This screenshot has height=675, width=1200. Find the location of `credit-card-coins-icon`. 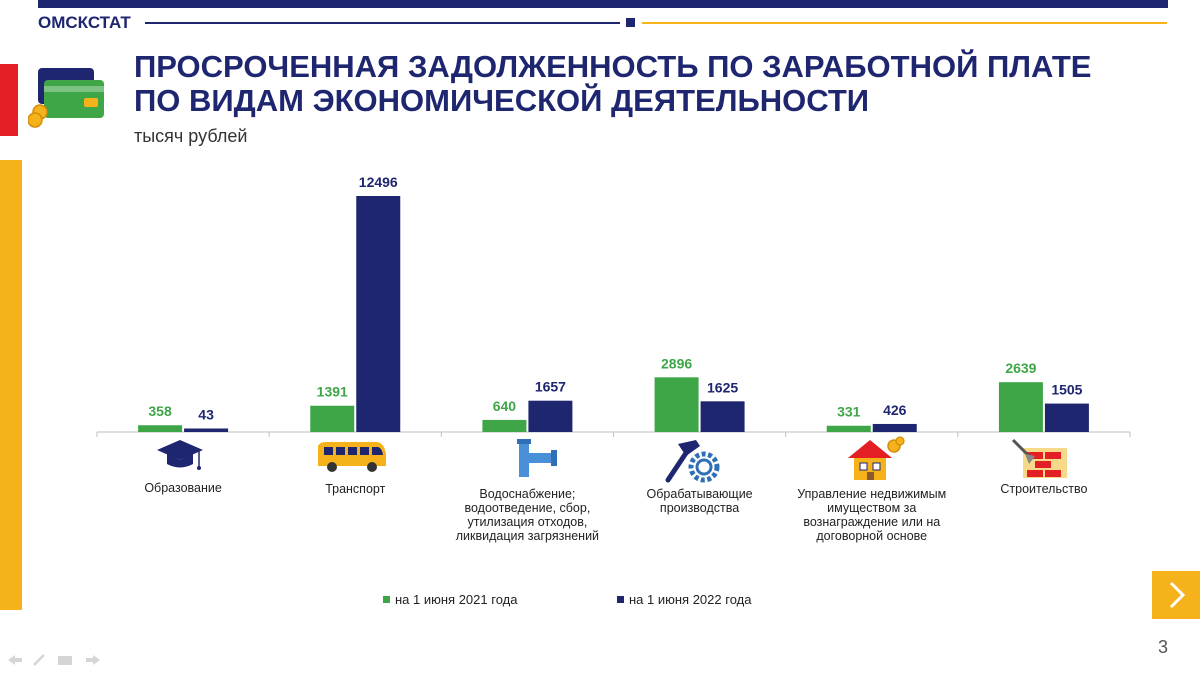

credit-card-coins-icon is located at coordinates (66, 98).